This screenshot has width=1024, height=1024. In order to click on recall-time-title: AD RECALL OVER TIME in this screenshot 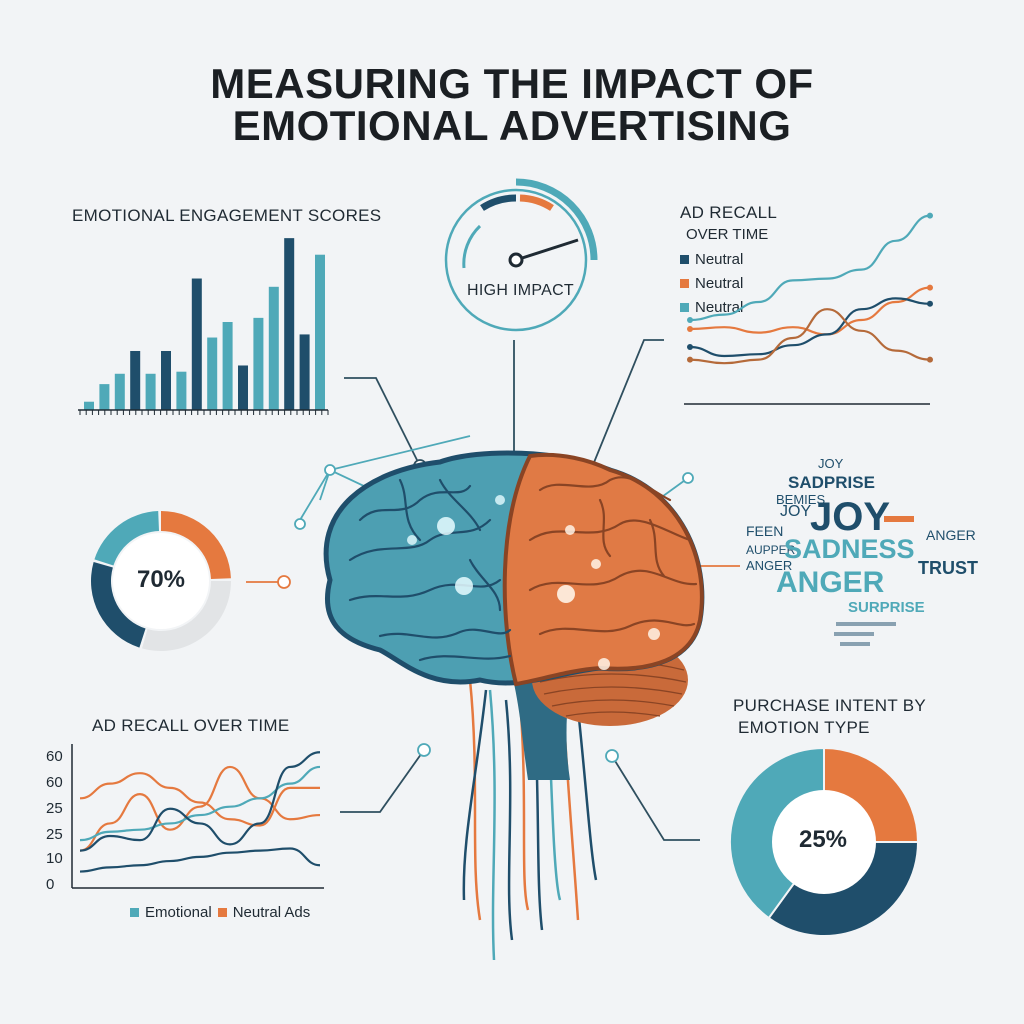, I will do `click(191, 725)`.